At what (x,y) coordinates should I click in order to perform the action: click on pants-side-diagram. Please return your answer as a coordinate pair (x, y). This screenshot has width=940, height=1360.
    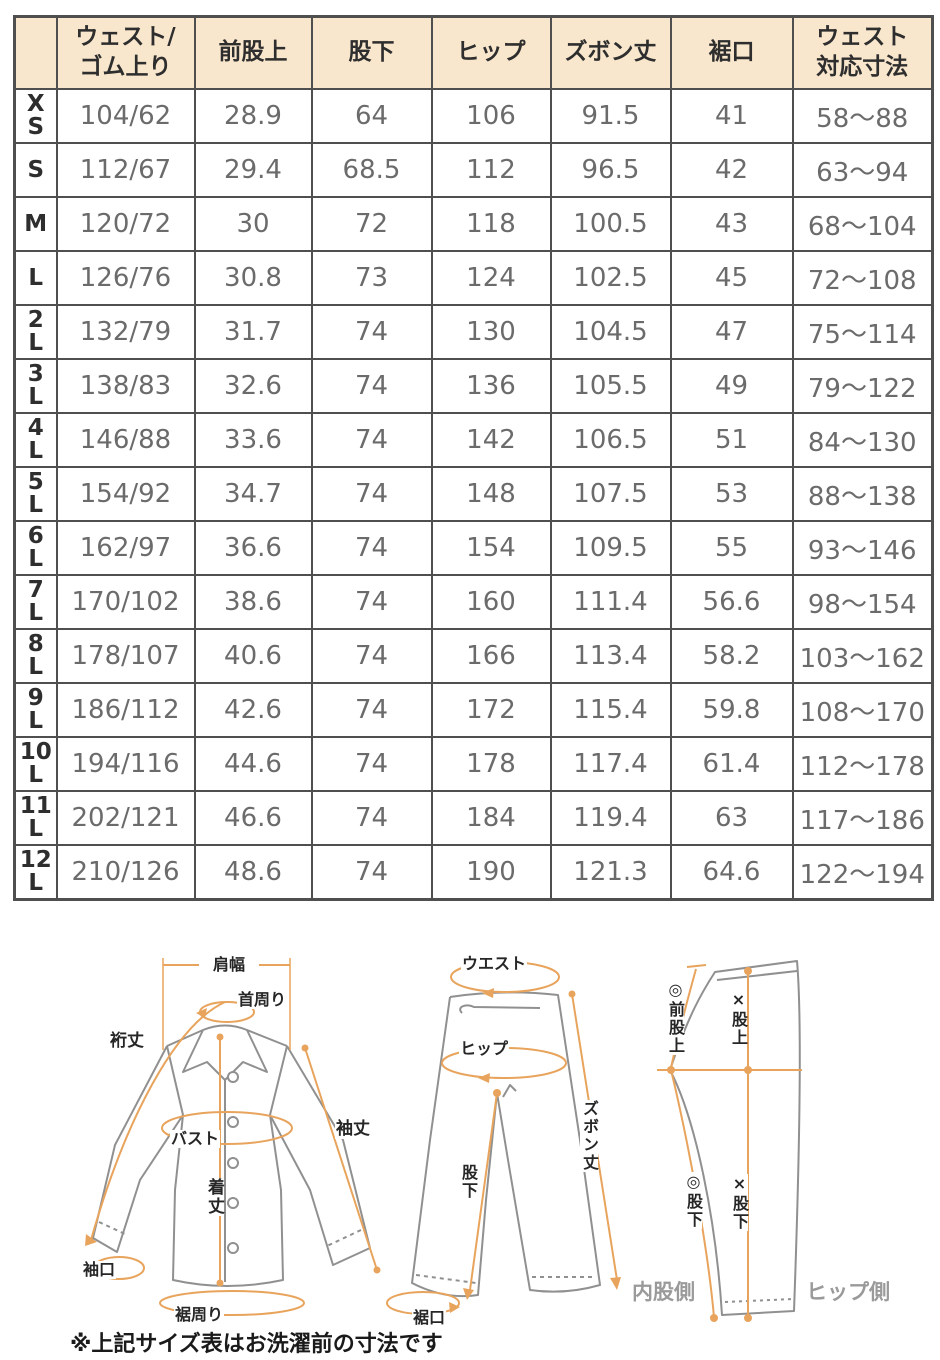
    Looking at the image, I should click on (729, 1141).